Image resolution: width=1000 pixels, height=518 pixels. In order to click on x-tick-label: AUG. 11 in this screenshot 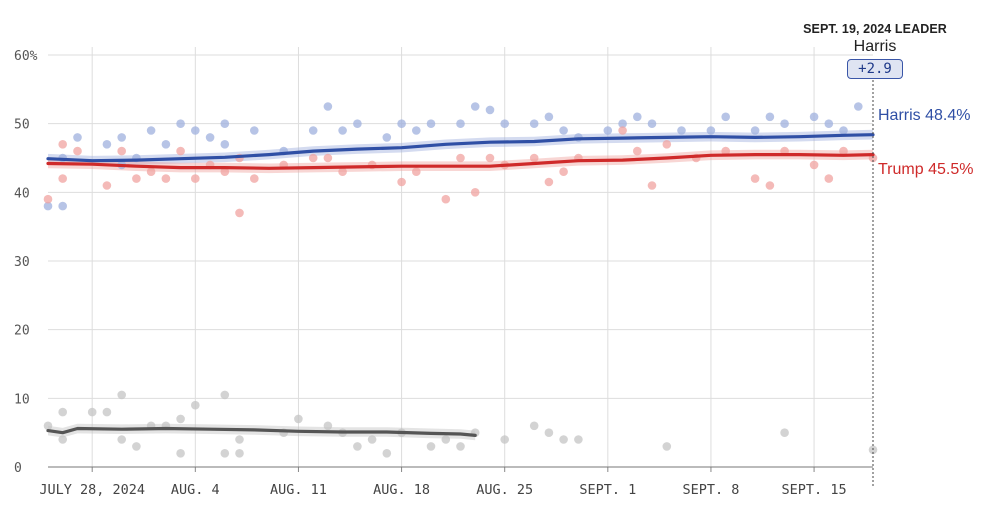, I will do `click(298, 490)`.